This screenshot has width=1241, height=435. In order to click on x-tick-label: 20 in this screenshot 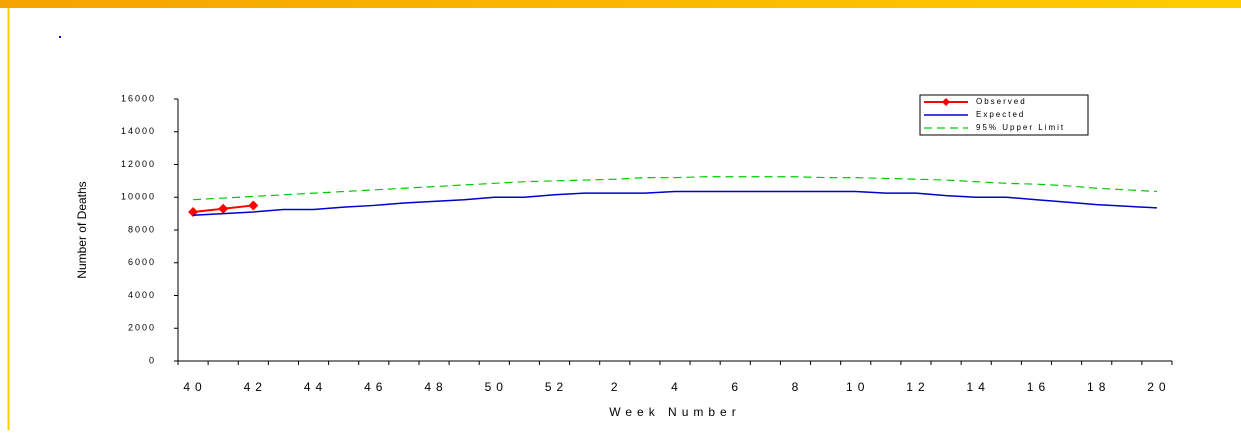, I will do `click(1158, 387)`.